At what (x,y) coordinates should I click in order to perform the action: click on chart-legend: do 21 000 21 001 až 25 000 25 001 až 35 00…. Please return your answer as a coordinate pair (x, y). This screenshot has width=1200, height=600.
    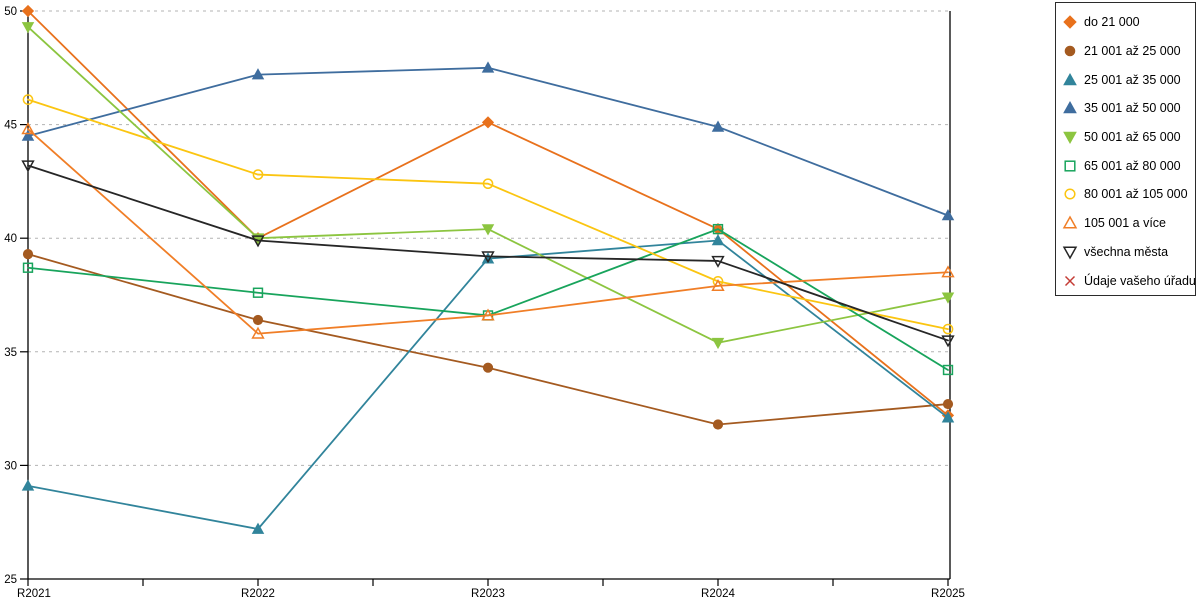
    Looking at the image, I should click on (1125, 149).